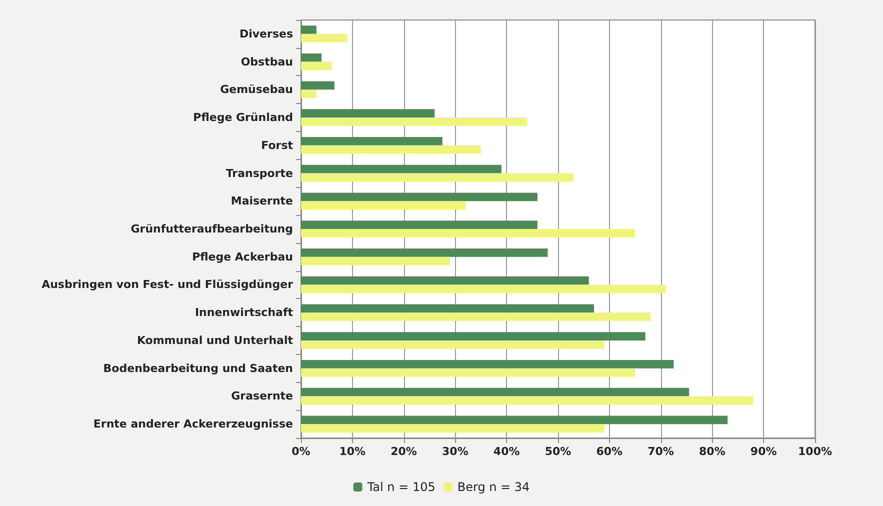 The height and width of the screenshot is (506, 883). I want to click on x-tick-label: 70%, so click(661, 451).